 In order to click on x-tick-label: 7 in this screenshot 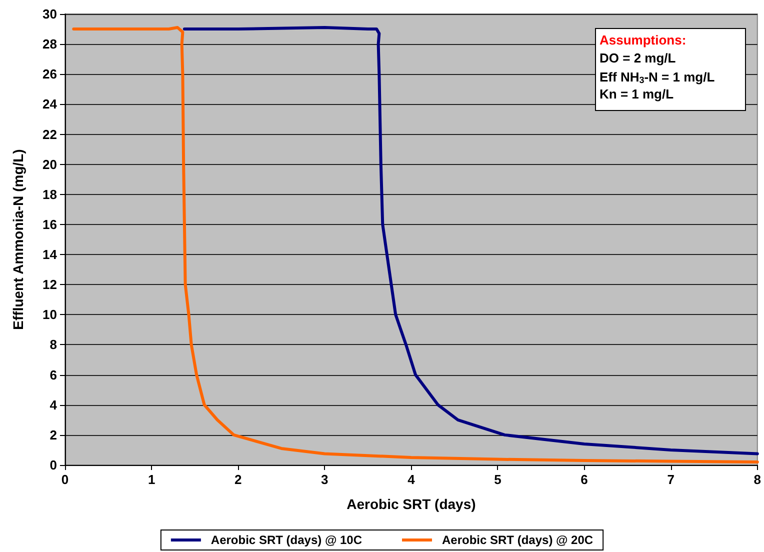, I will do `click(670, 479)`.